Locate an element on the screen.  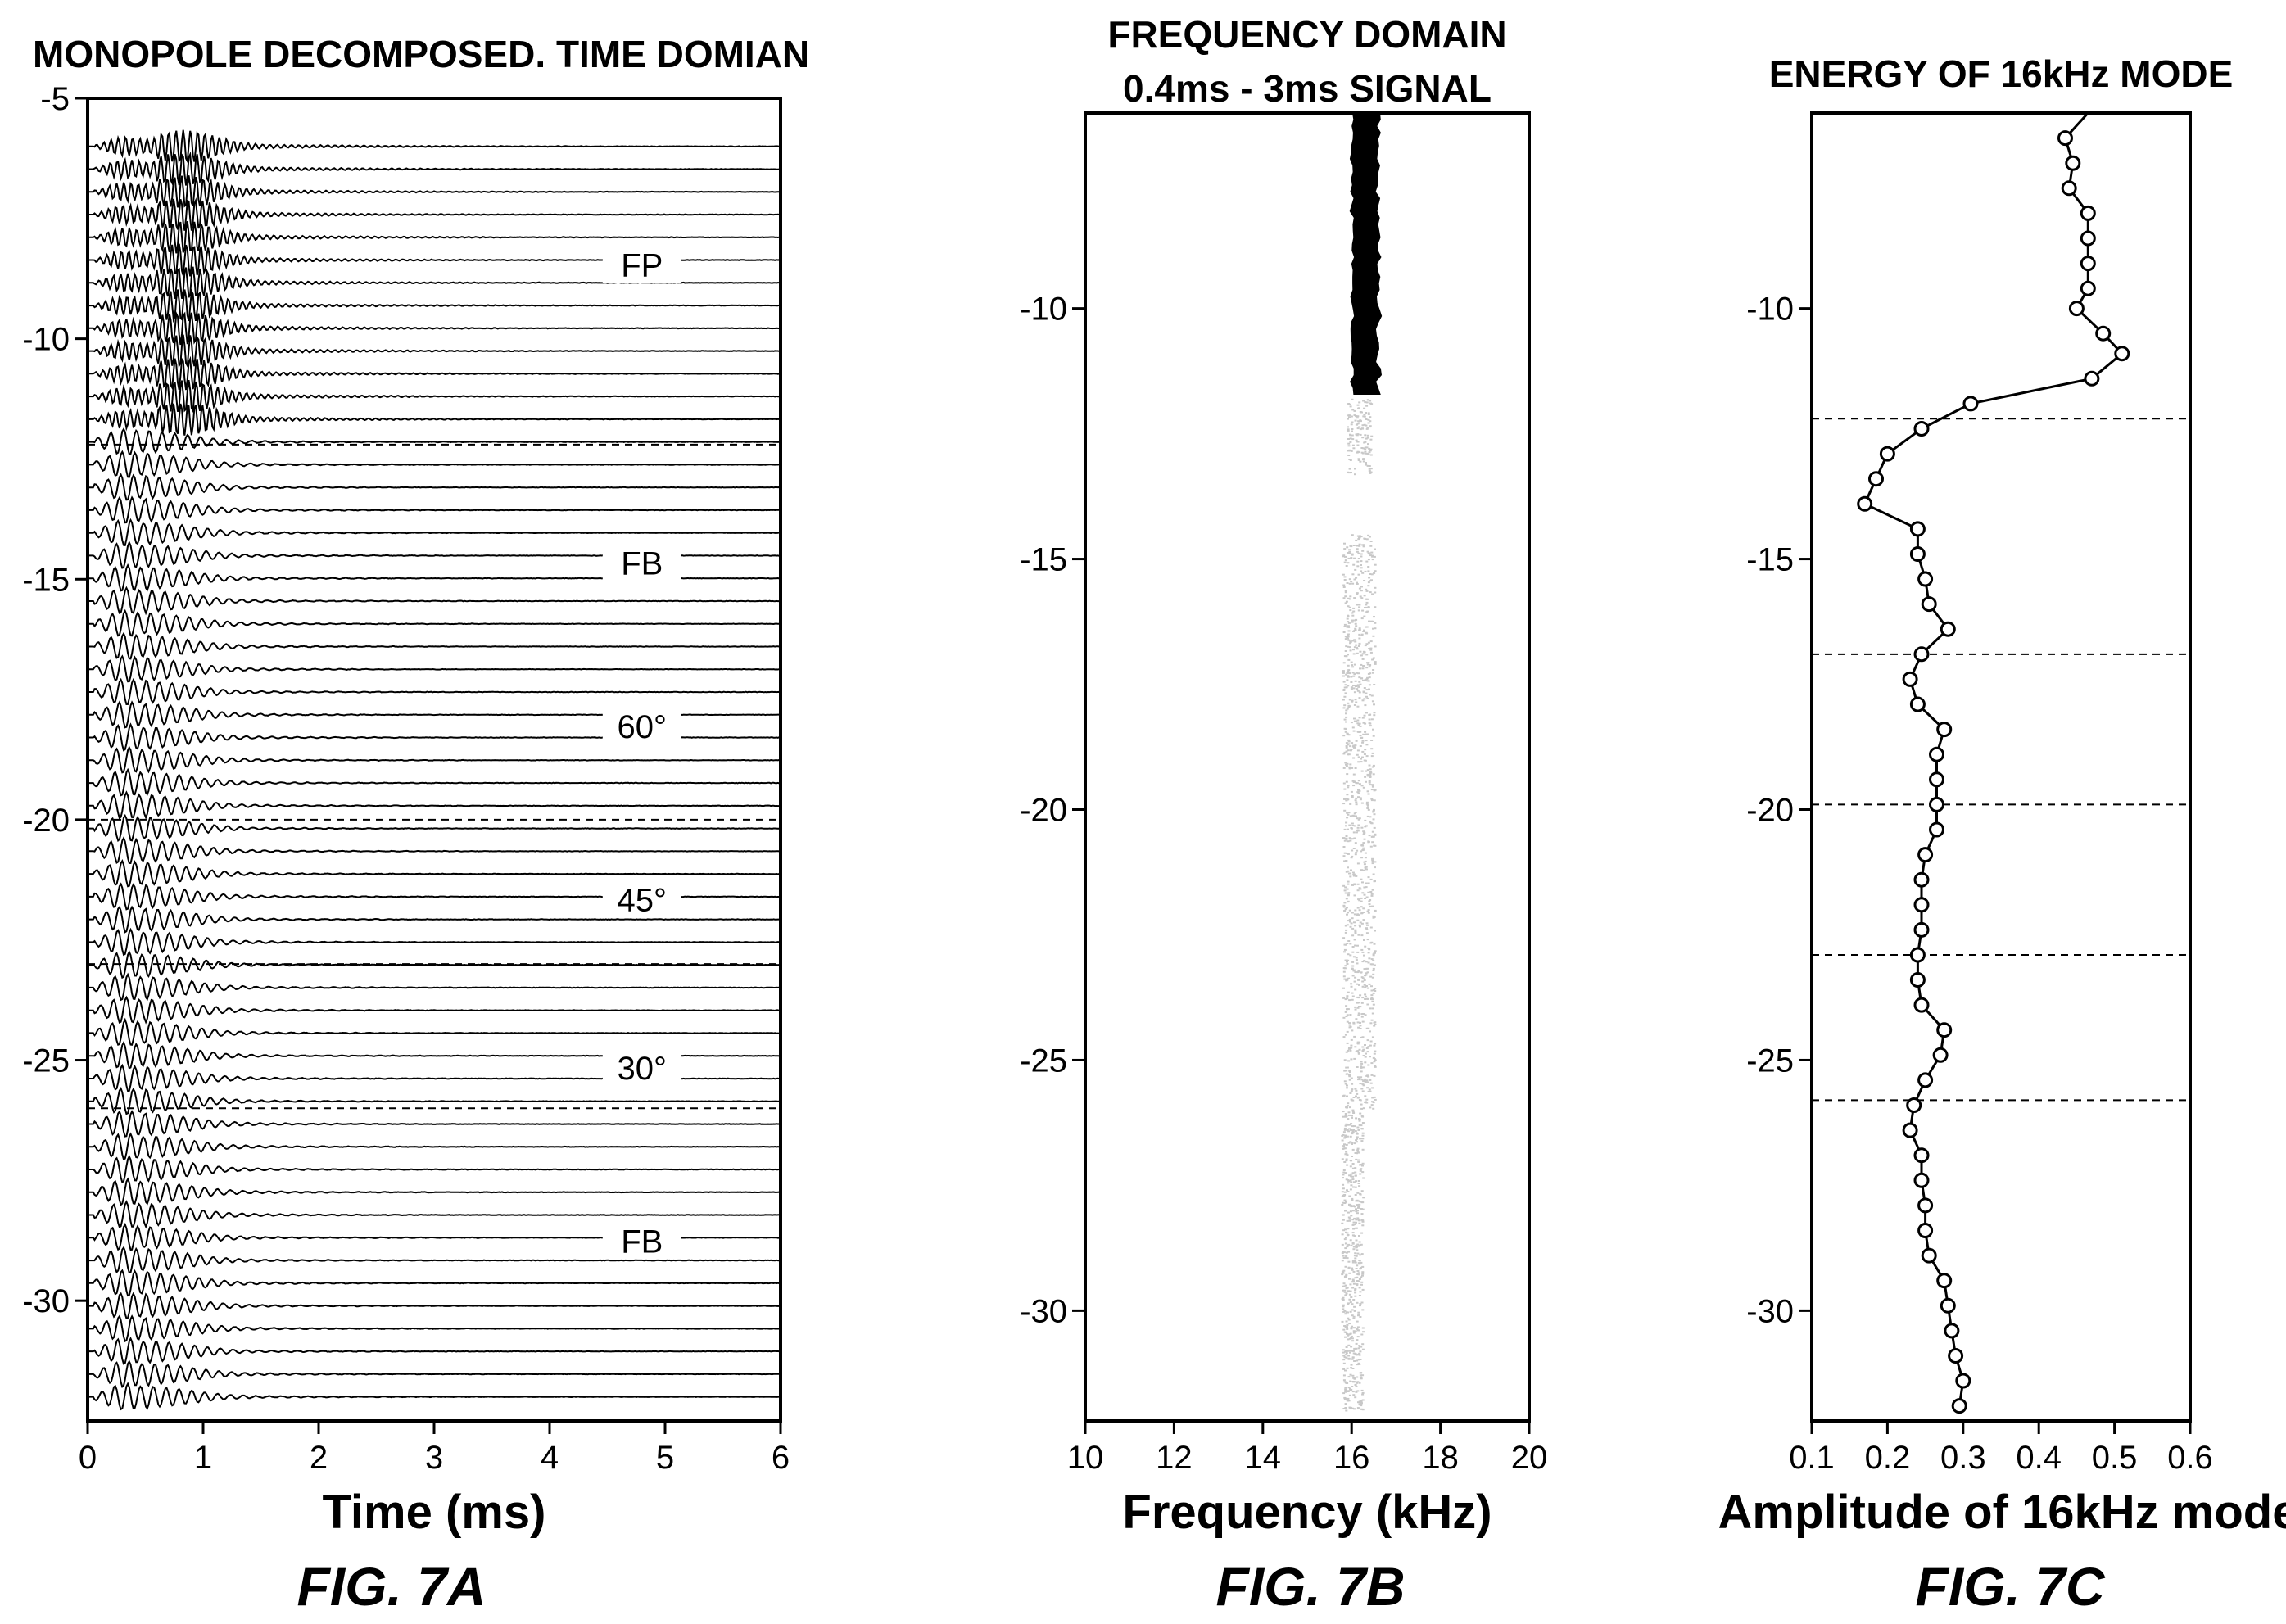
plot-frame-7c is located at coordinates (2001, 767).